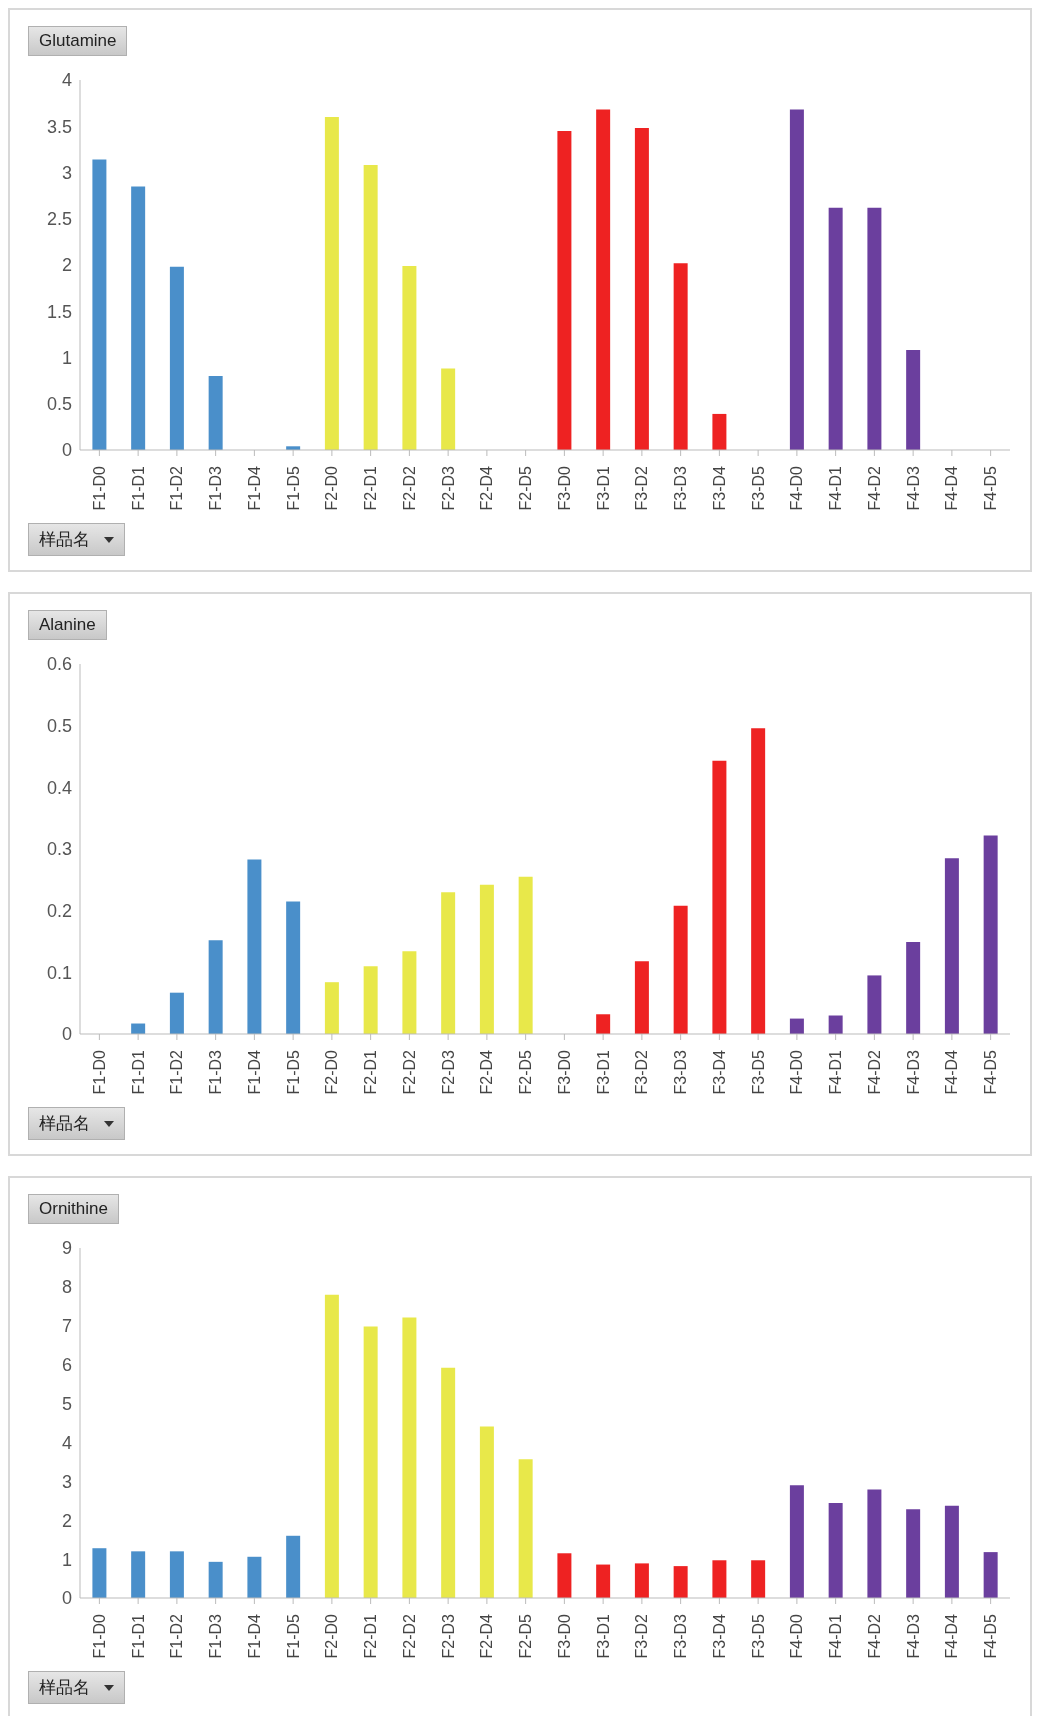  I want to click on y-tick-label: 3, so click(66, 172).